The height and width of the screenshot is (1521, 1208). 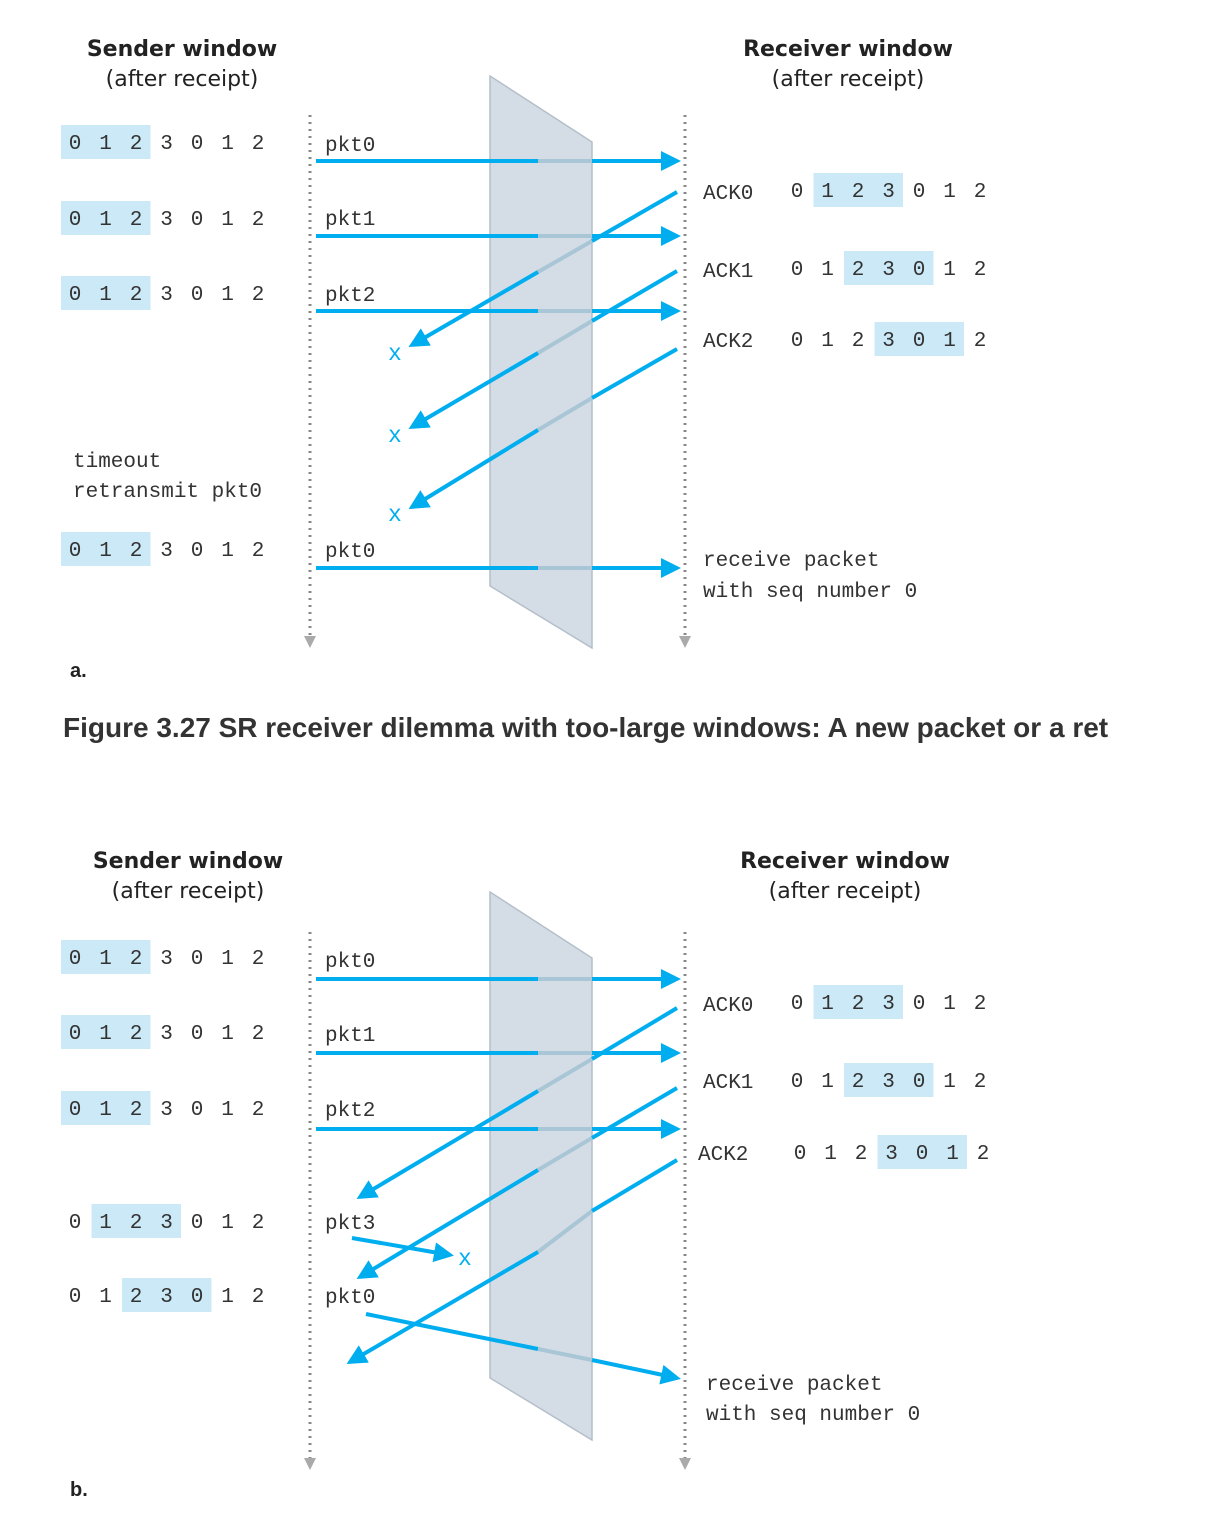 What do you see at coordinates (402, 1249) in the screenshot?
I see `packet-arrow-lost` at bounding box center [402, 1249].